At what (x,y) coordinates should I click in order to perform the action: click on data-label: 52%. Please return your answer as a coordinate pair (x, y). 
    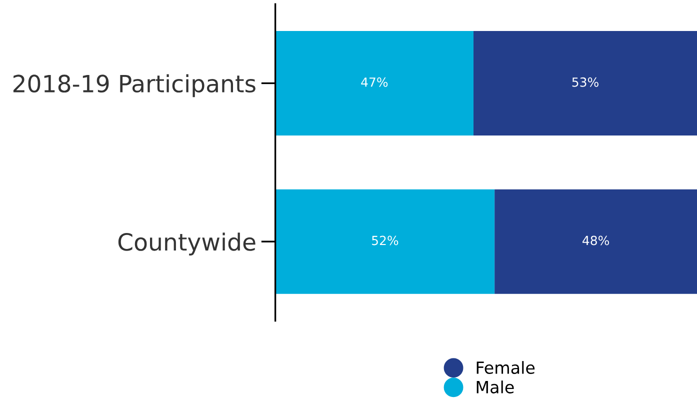
    Looking at the image, I should click on (385, 241).